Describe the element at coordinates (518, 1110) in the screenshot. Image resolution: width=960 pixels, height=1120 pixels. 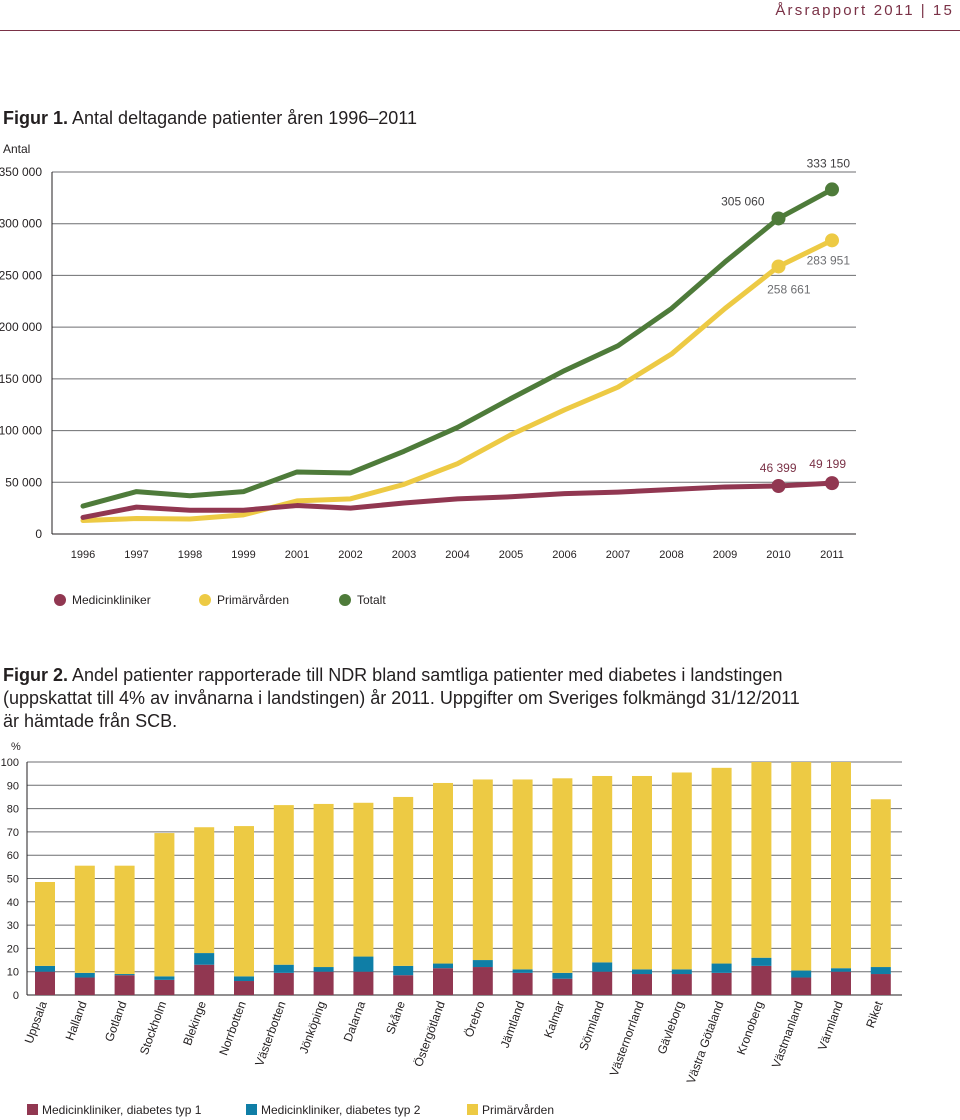
I see `legend-label: Primärvården` at that location.